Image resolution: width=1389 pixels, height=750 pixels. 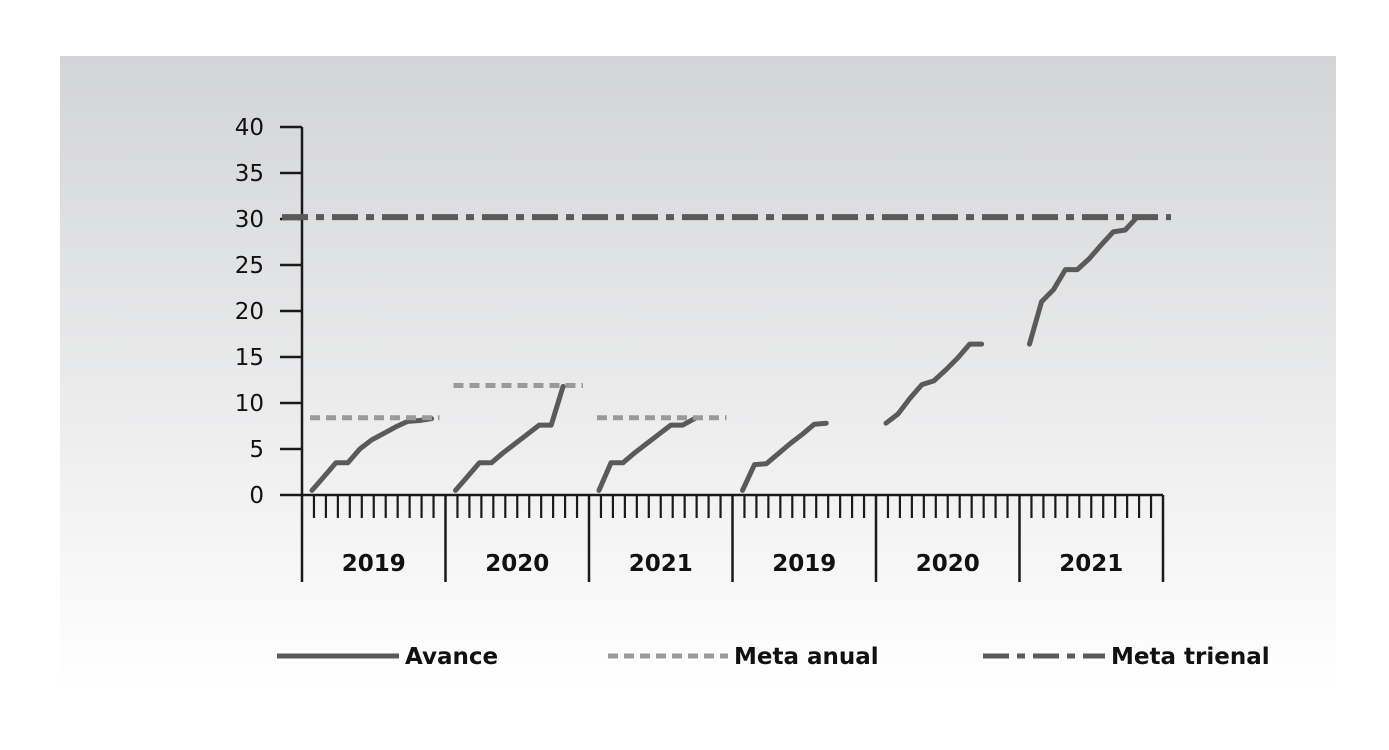 I want to click on y-tick-label: 40, so click(x=249, y=128).